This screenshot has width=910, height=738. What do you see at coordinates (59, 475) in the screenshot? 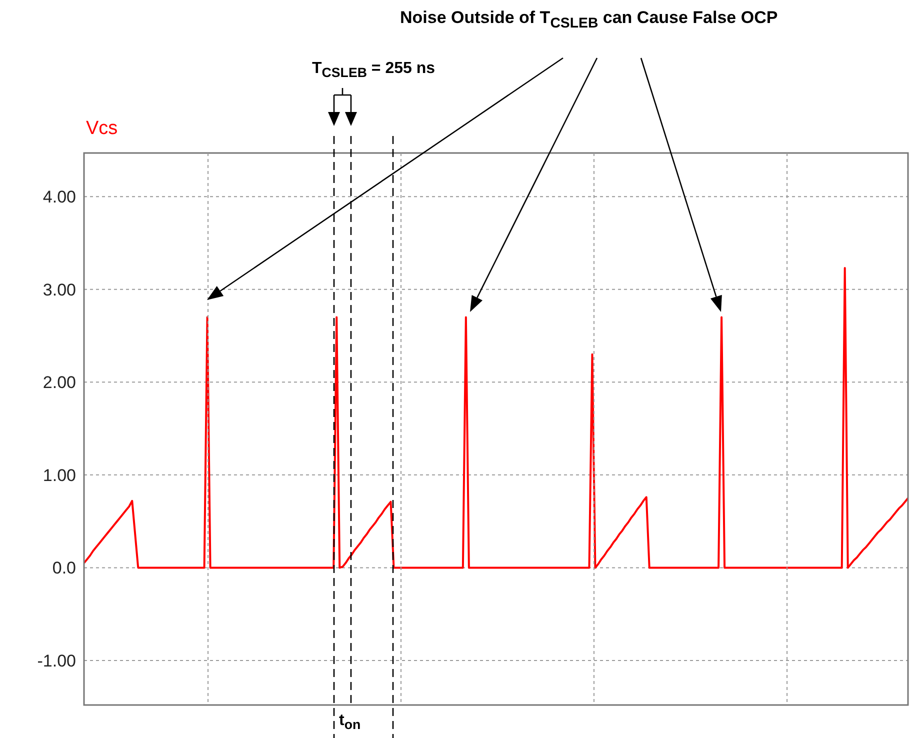
I see `y-tick-label: 1.00` at bounding box center [59, 475].